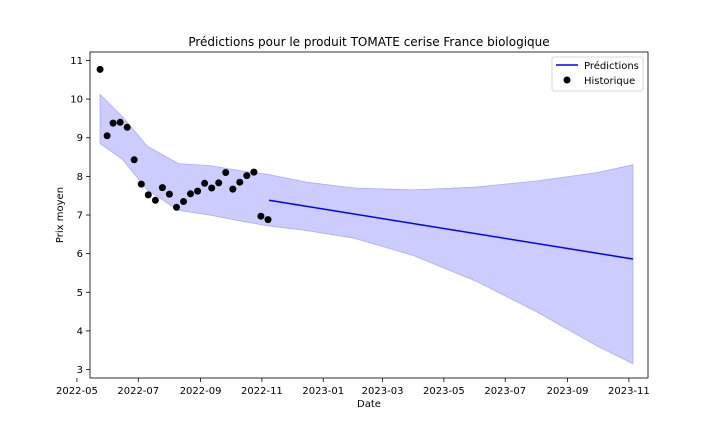 This screenshot has width=720, height=432. I want to click on x-tick-label: 2023-03, so click(383, 391).